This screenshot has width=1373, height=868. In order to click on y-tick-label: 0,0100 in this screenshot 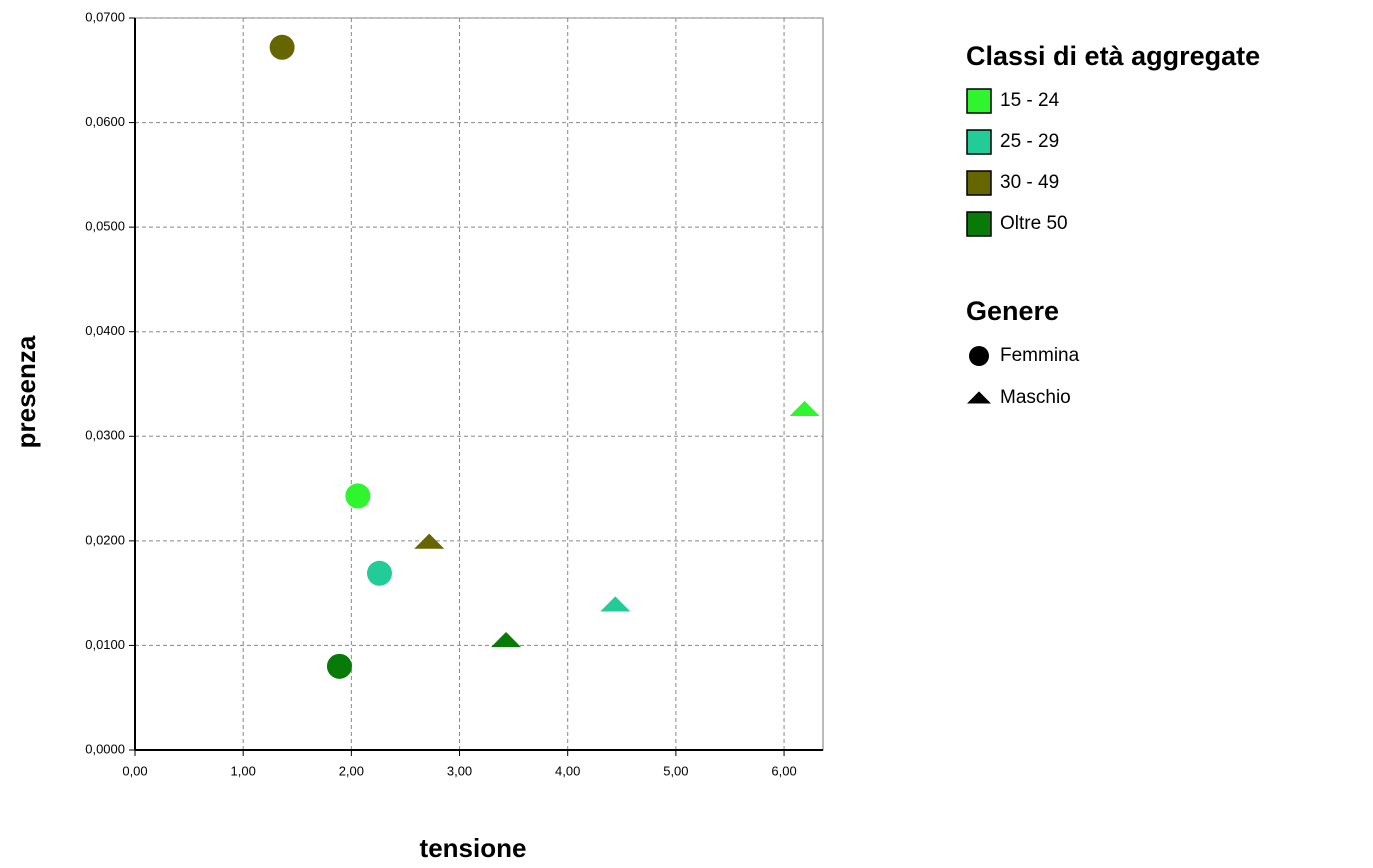, I will do `click(105, 644)`.